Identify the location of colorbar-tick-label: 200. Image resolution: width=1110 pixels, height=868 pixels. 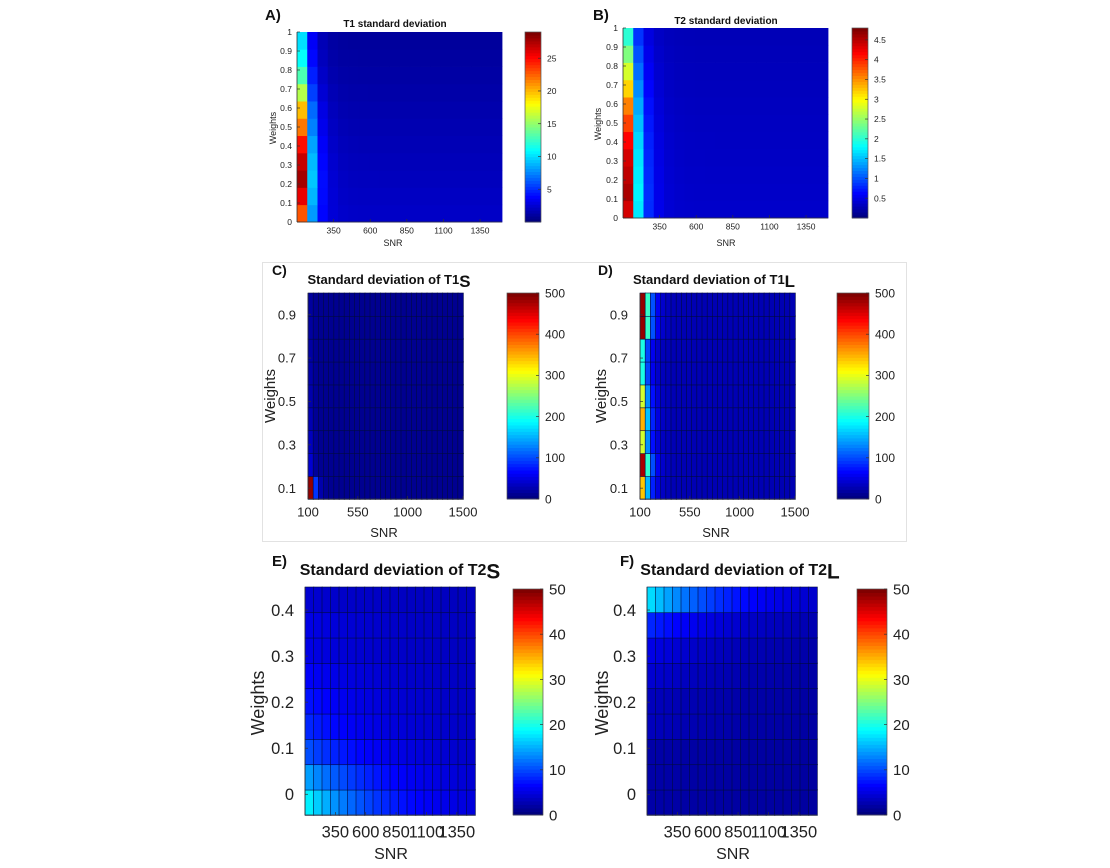
(885, 417).